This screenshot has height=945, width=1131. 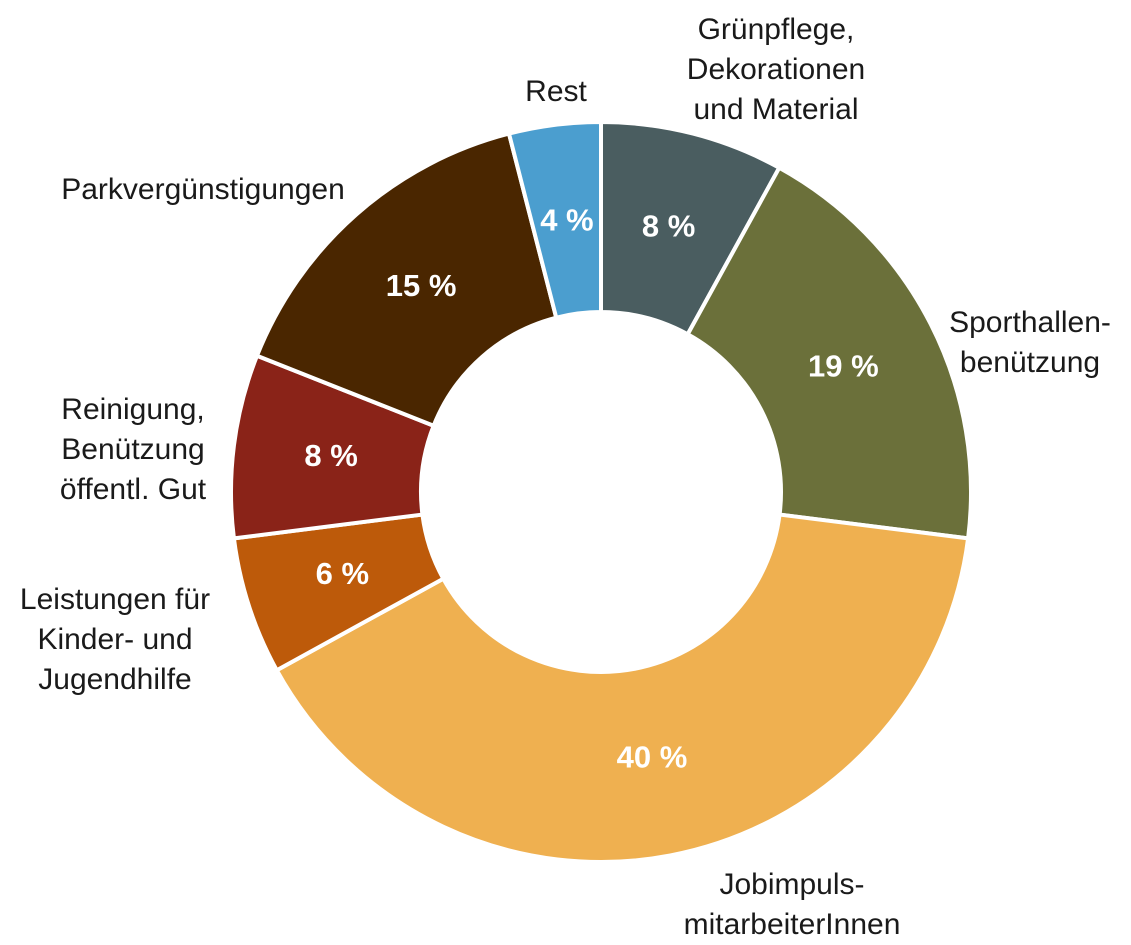 I want to click on value-label: 15 %, so click(x=421, y=285).